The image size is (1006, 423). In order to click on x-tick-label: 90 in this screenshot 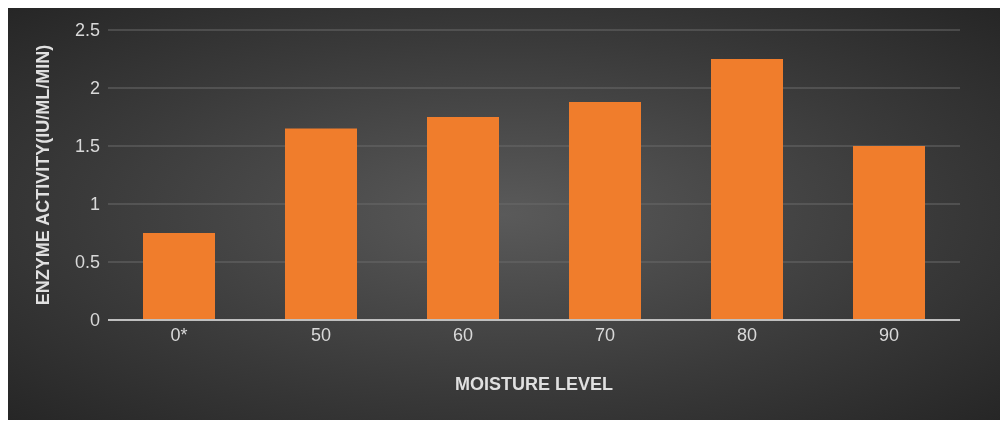, I will do `click(889, 334)`.